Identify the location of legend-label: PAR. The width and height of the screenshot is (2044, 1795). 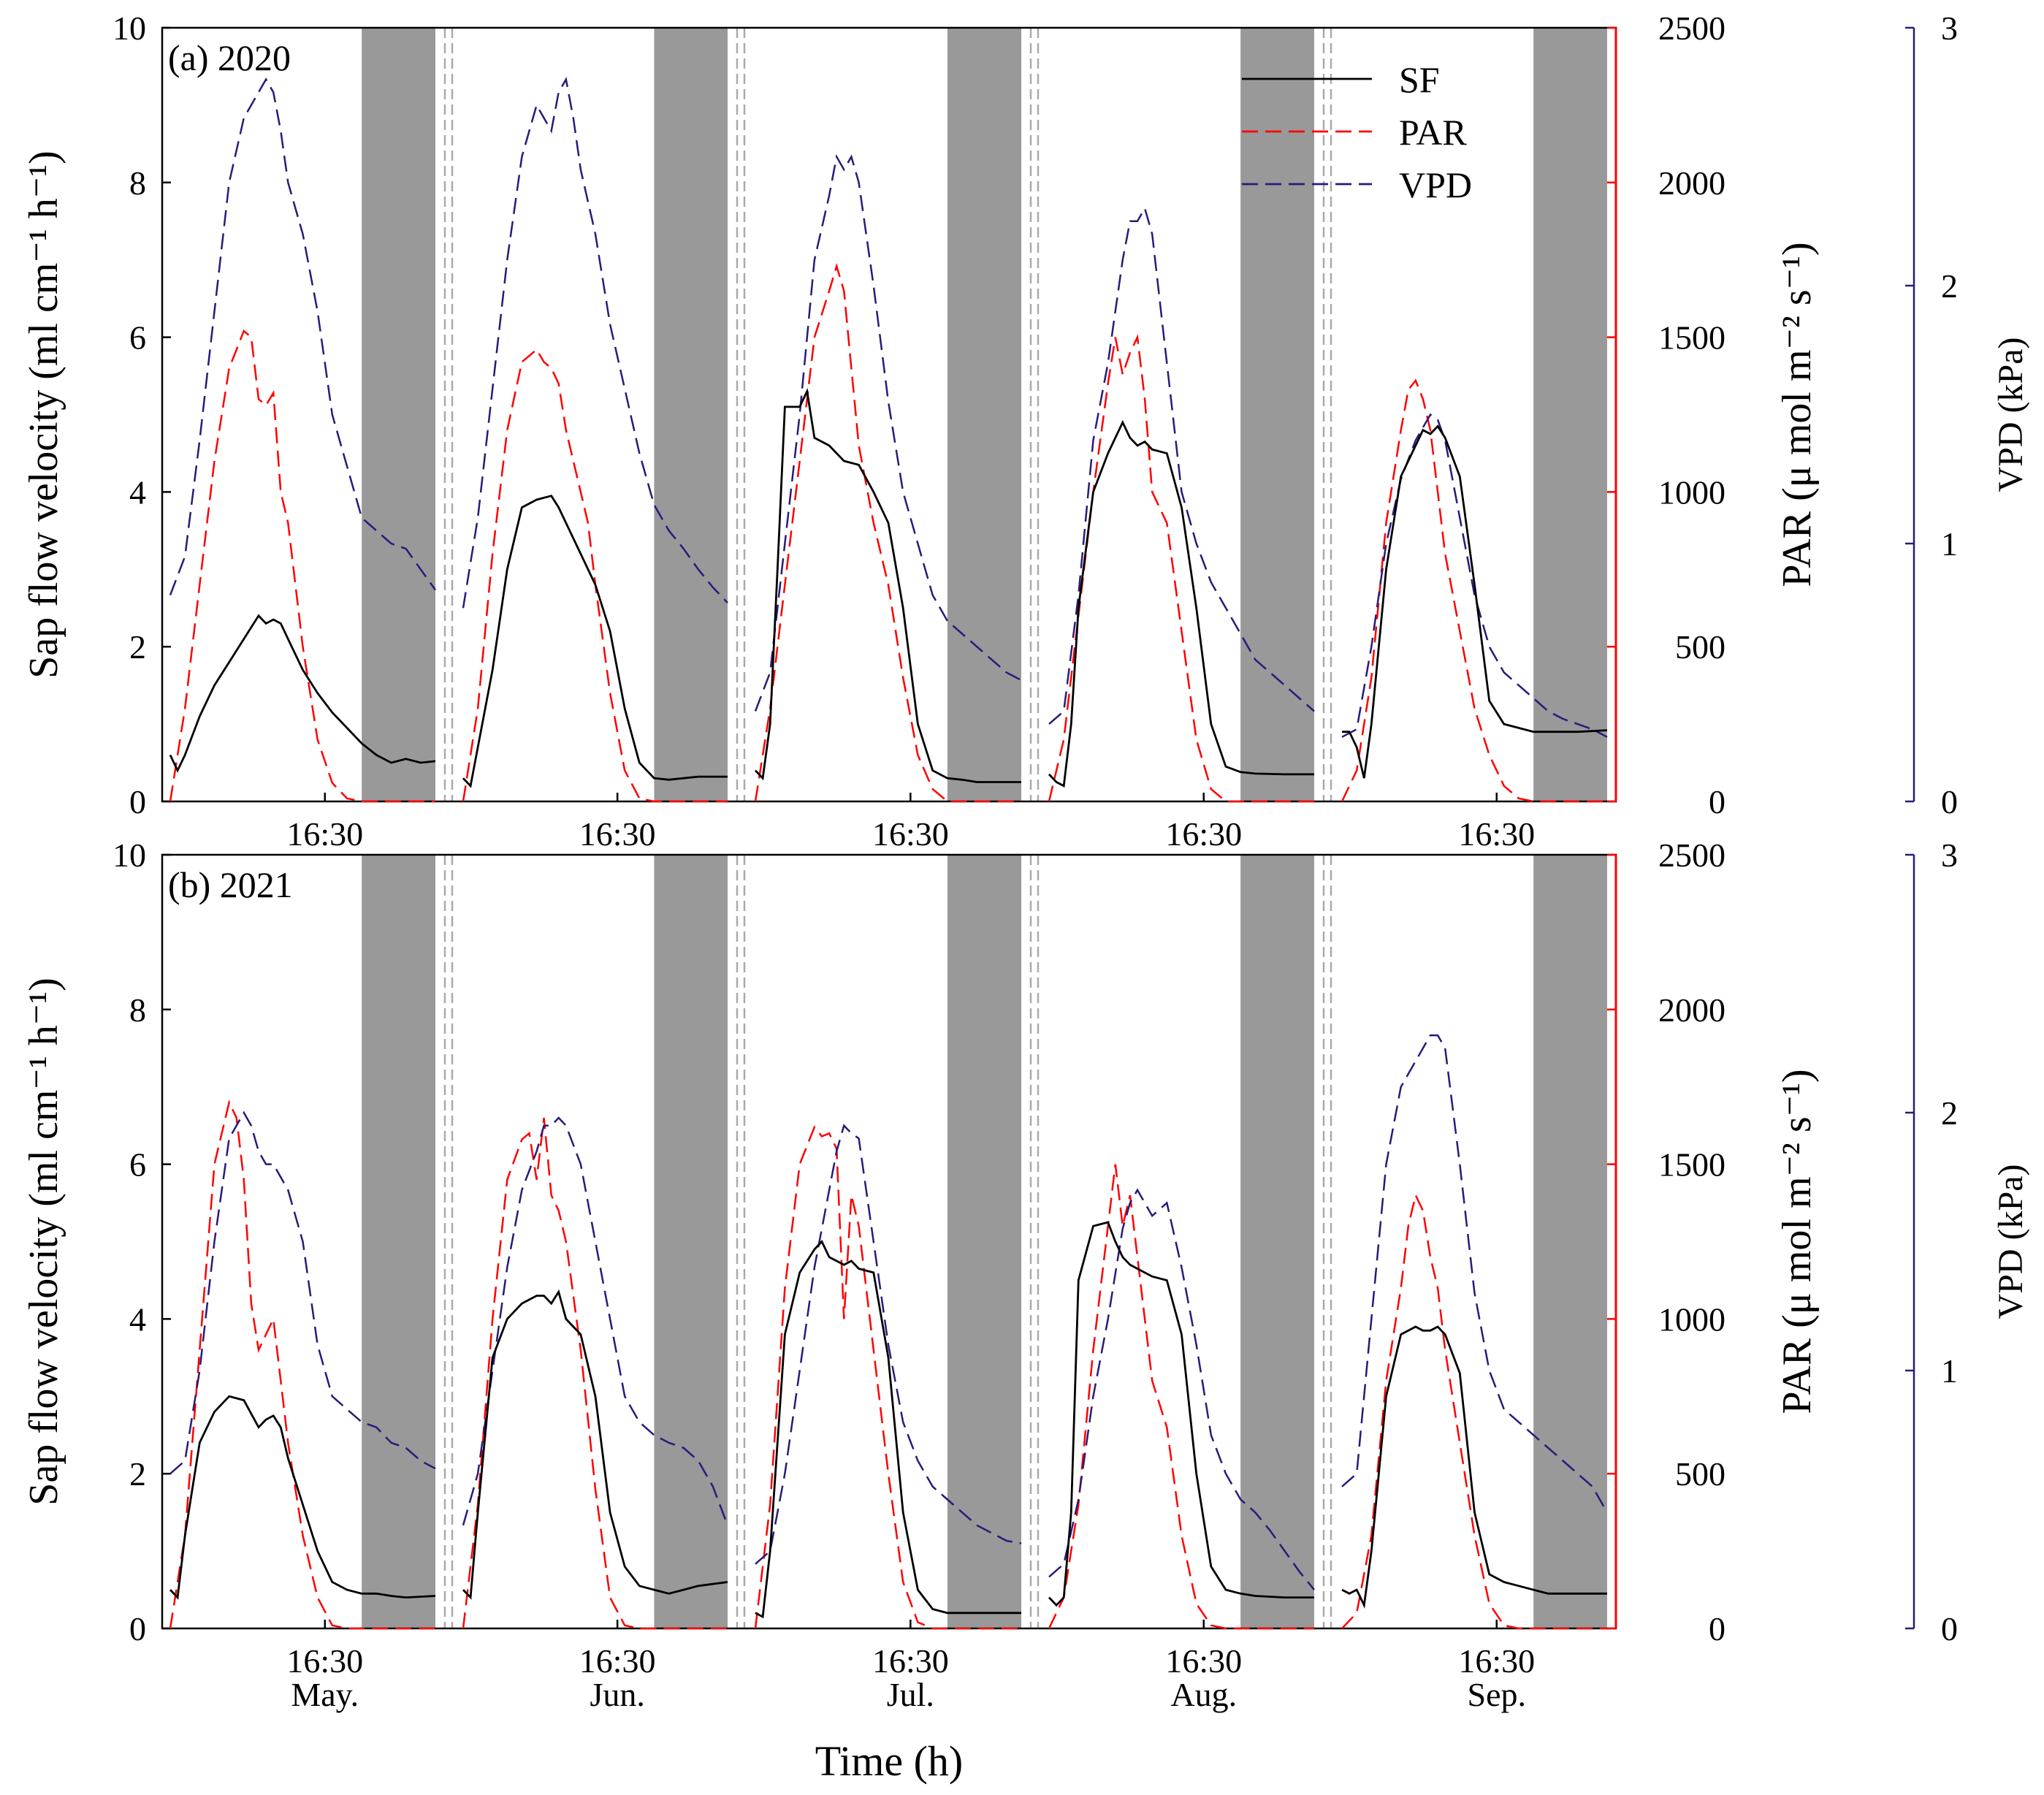
(1433, 133).